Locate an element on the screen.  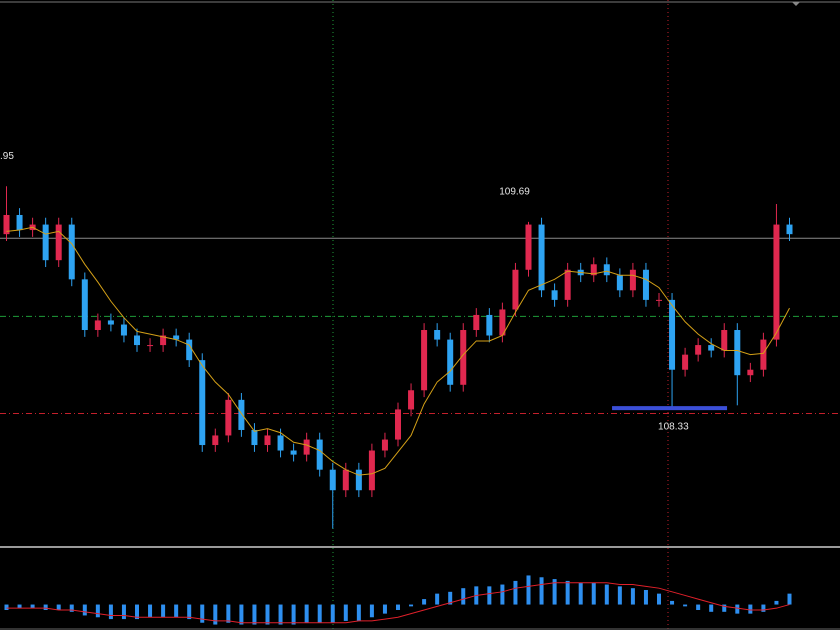
price-annotation: .95 is located at coordinates (7, 156).